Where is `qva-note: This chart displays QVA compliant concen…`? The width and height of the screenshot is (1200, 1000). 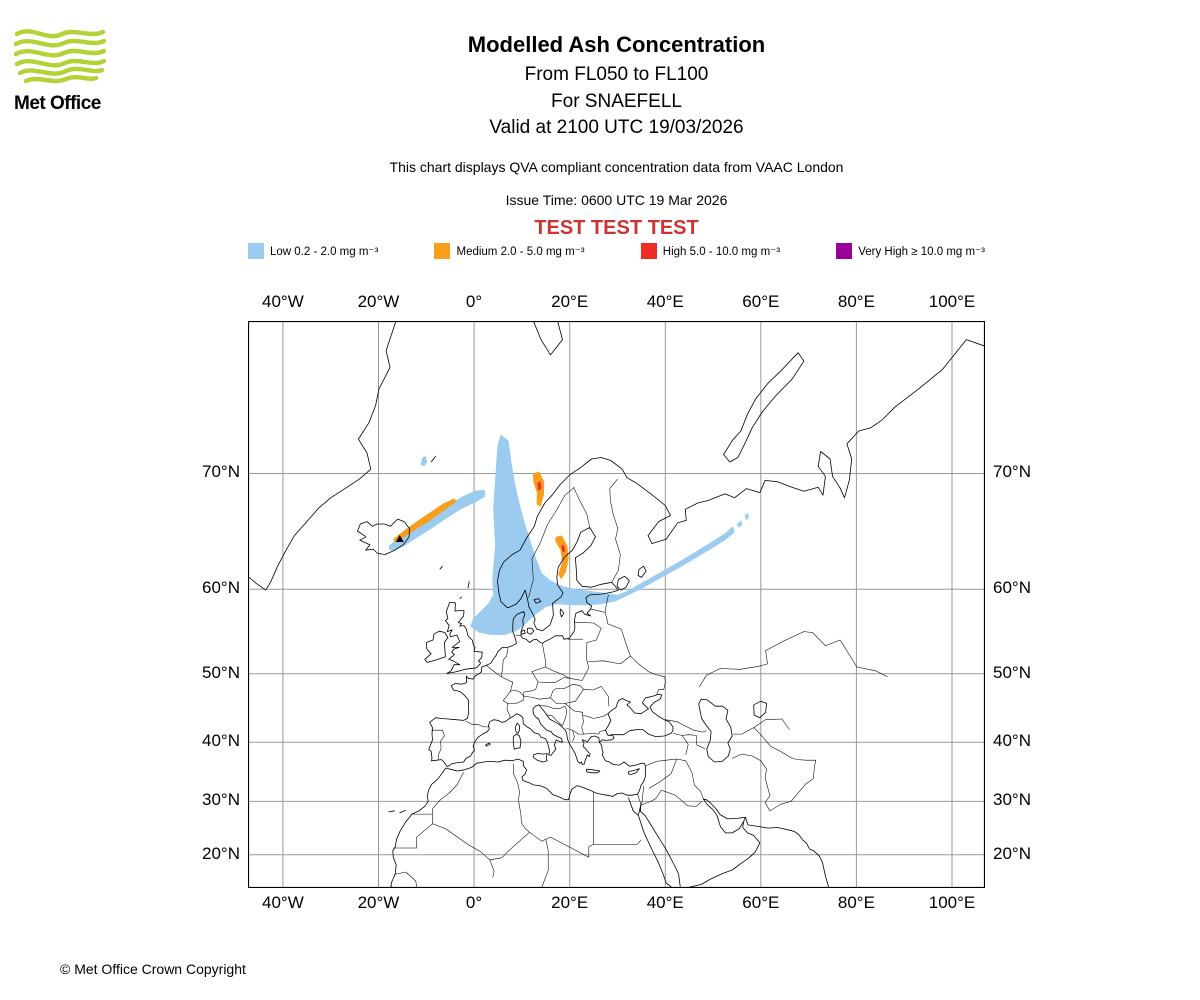
qva-note: This chart displays QVA compliant concen… is located at coordinates (616, 167).